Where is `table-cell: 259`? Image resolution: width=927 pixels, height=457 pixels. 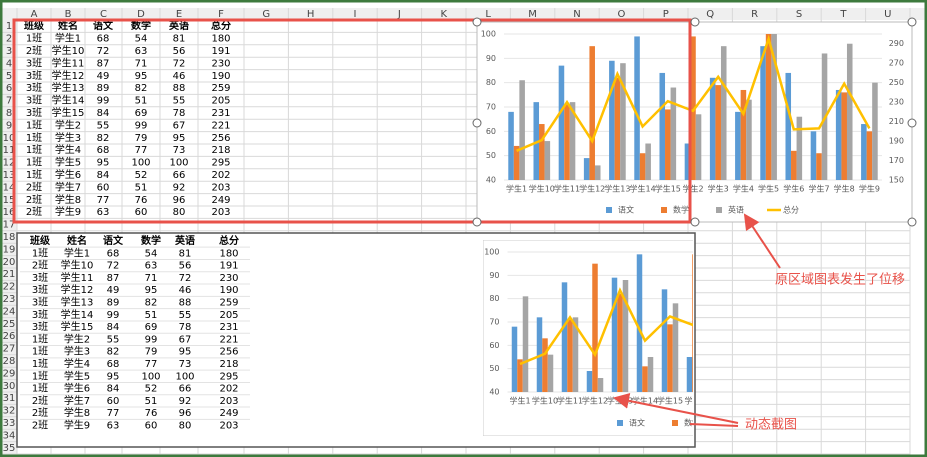
table-cell: 259 is located at coordinates (228, 303).